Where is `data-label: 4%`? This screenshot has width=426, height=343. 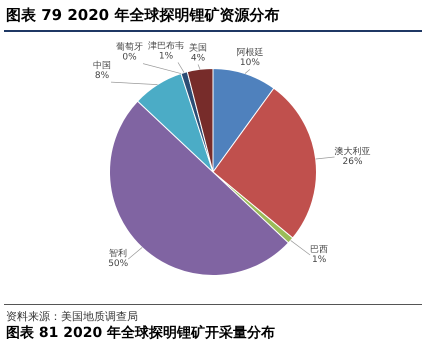
data-label: 4% is located at coordinates (198, 58).